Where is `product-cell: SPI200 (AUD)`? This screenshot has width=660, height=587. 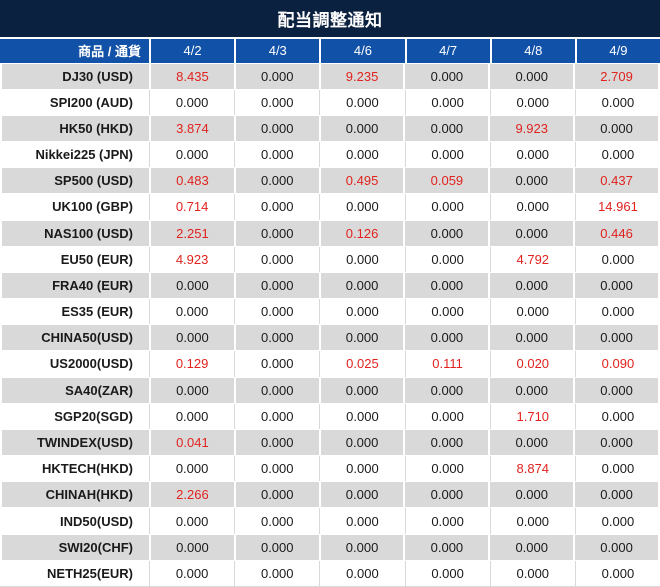
product-cell: SPI200 (AUD) is located at coordinates (74, 102).